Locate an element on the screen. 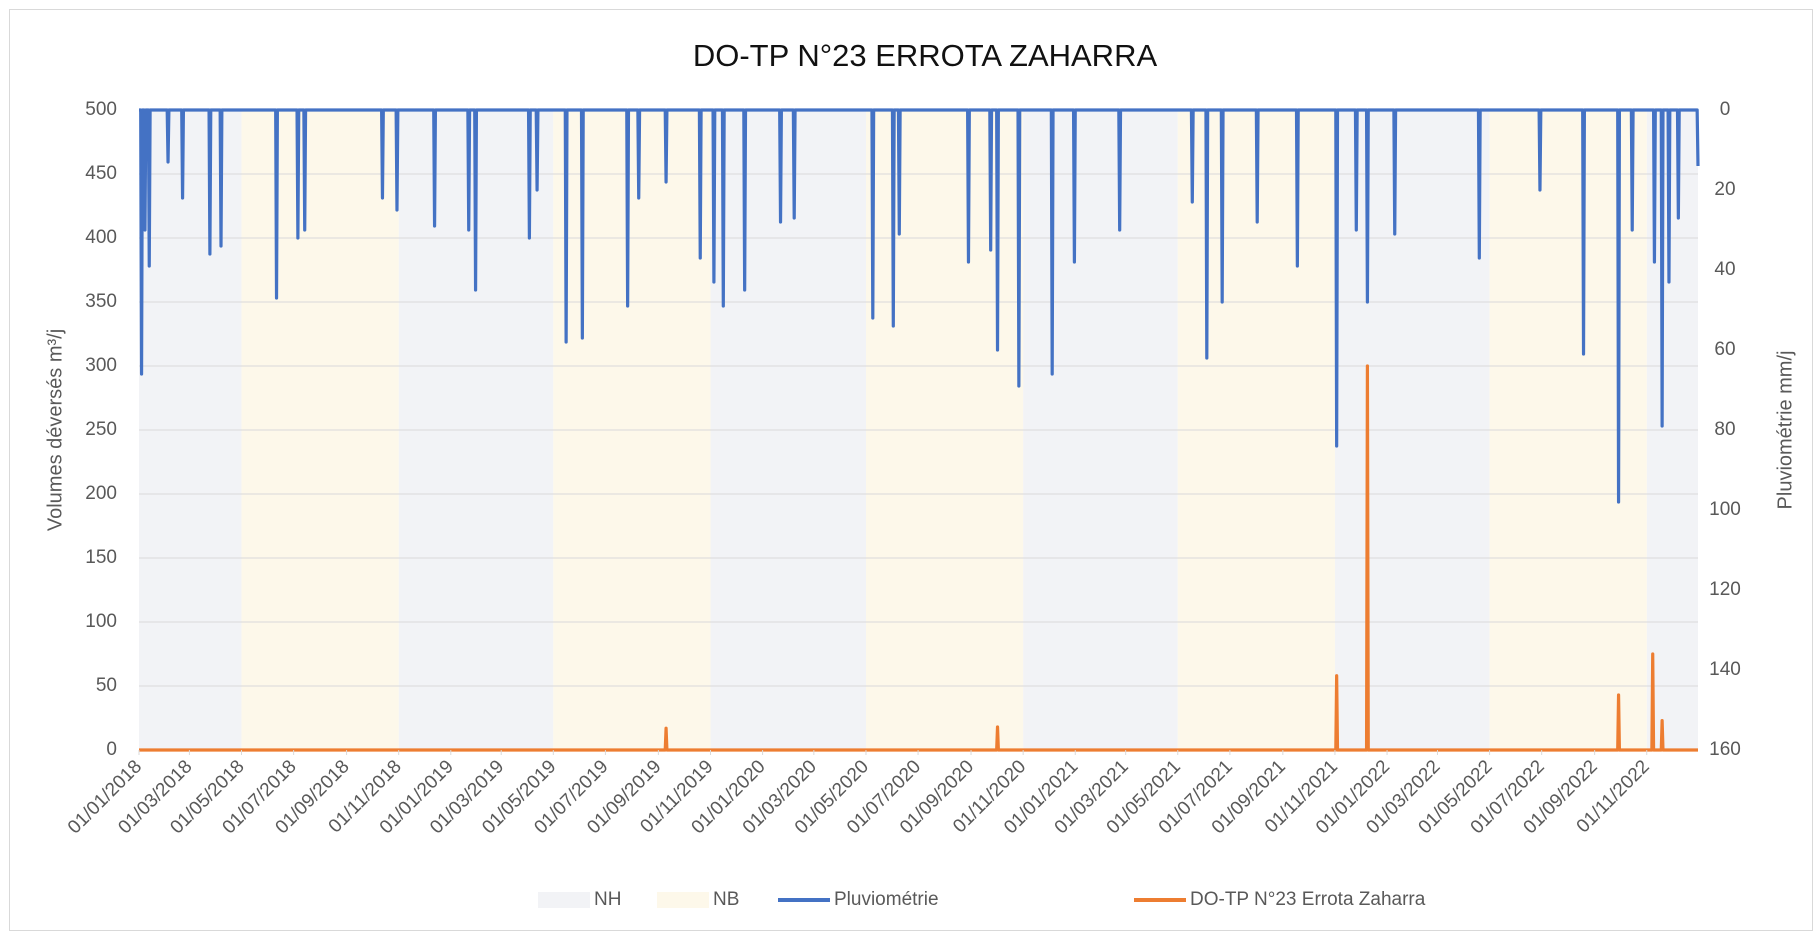 Image resolution: width=1814 pixels, height=932 pixels. y2-tick-label: 80 is located at coordinates (1724, 429).